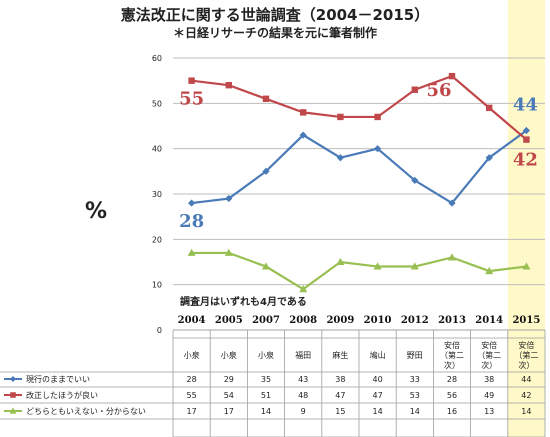  What do you see at coordinates (415, 320) in the screenshot?
I see `x-tick-label: 2012` at bounding box center [415, 320].